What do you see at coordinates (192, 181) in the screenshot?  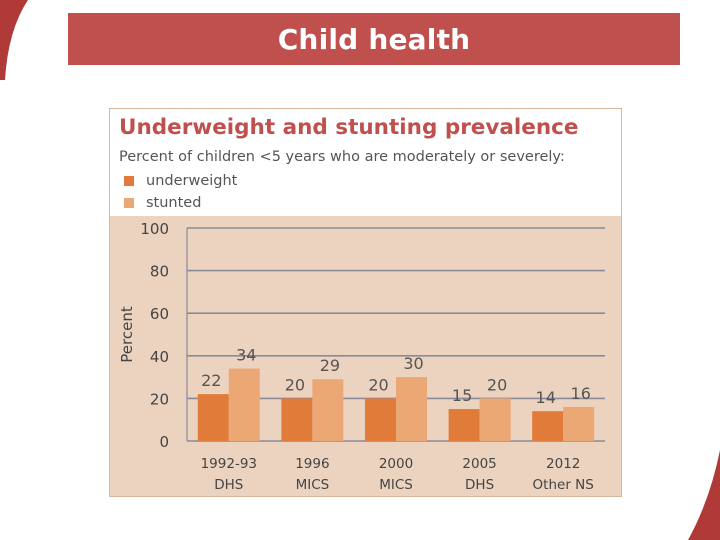 I see `legend-label-underweight: underweight` at bounding box center [192, 181].